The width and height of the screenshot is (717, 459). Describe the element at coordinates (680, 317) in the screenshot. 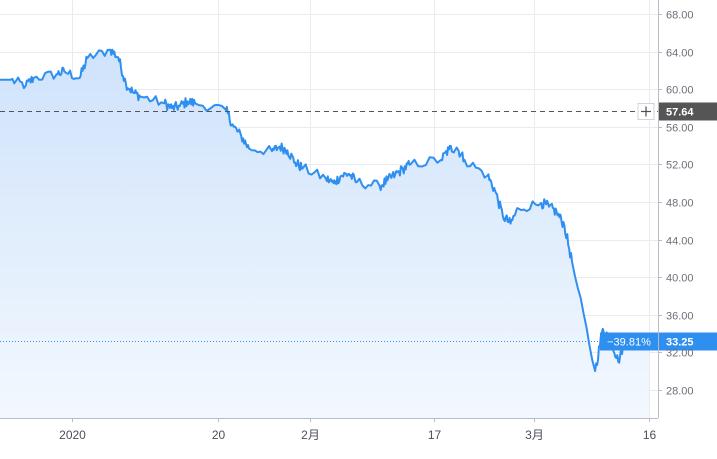

I see `y-tick-label: 36.00` at that location.